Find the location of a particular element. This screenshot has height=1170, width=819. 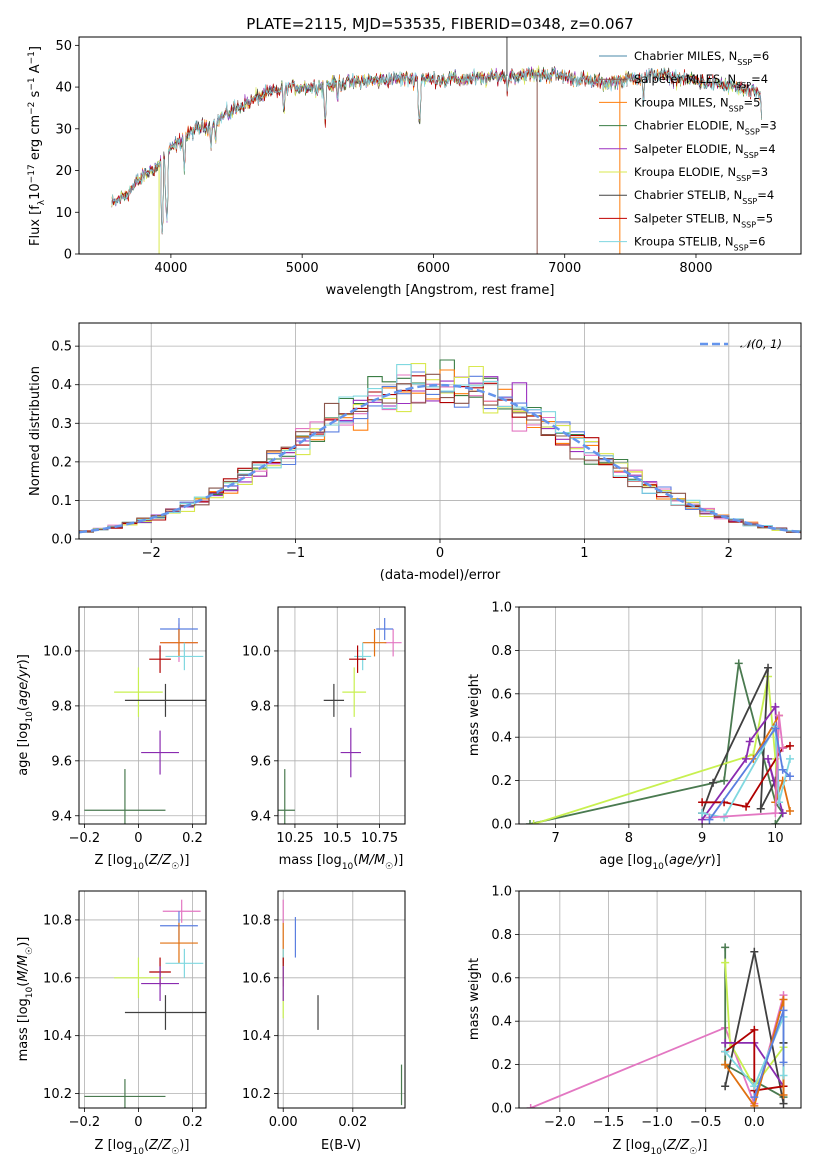

x-tick-label: 8000 is located at coordinates (695, 268).